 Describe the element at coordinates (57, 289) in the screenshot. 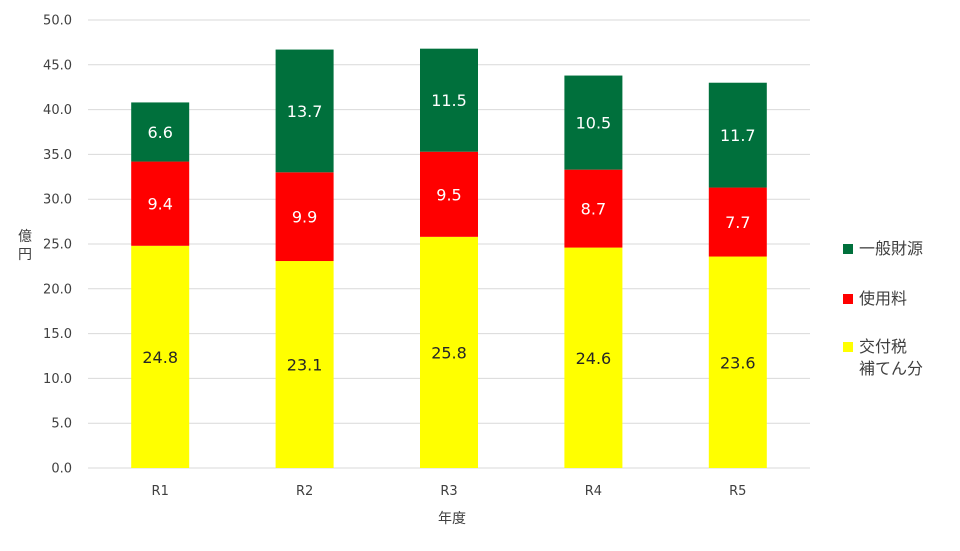

I see `y-tick-label: 20.0` at that location.